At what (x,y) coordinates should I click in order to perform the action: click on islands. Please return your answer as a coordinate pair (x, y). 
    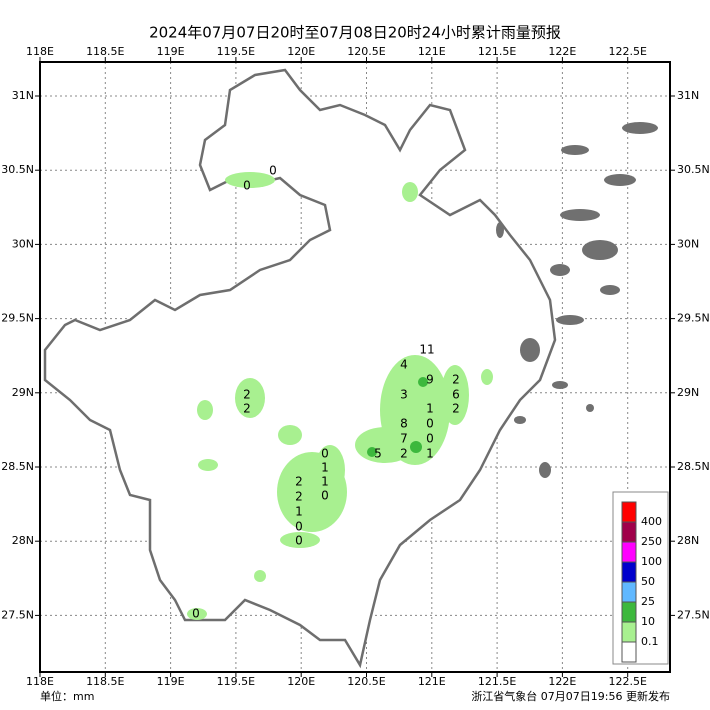
    Looking at the image, I should click on (577, 300).